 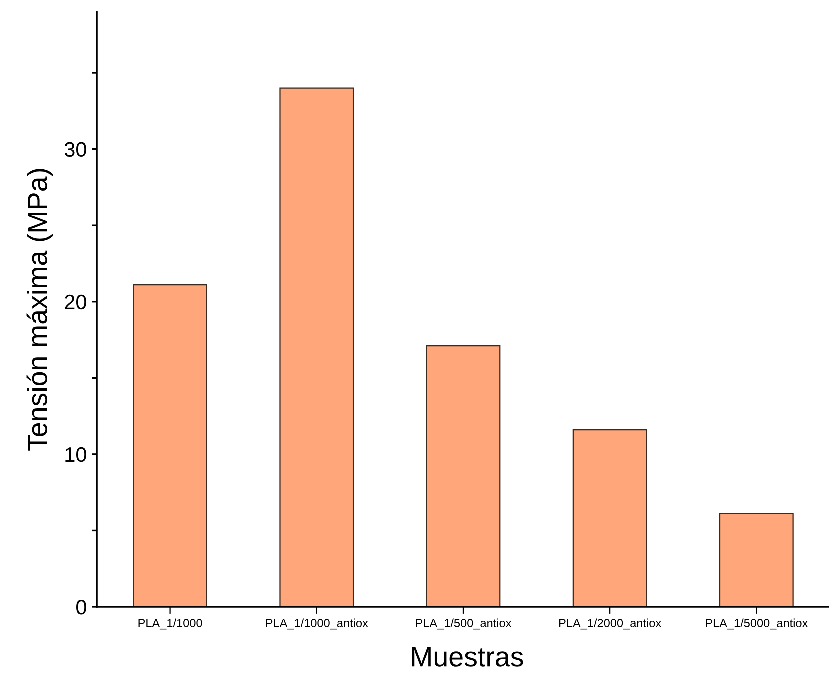 I want to click on y-tick-label: 30, so click(x=75, y=150).